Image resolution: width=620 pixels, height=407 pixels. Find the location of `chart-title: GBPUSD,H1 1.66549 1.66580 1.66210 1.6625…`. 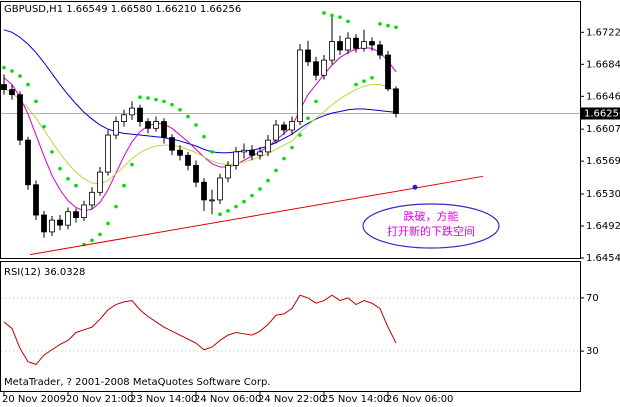

chart-title: GBPUSD,H1 1.66549 1.66580 1.66210 1.6625… is located at coordinates (122, 9).